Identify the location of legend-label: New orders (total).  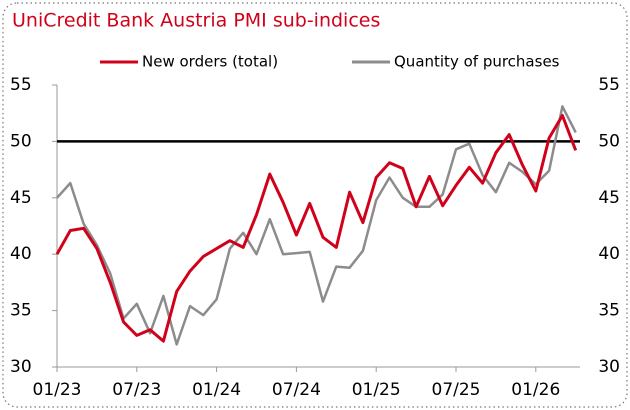
(210, 62).